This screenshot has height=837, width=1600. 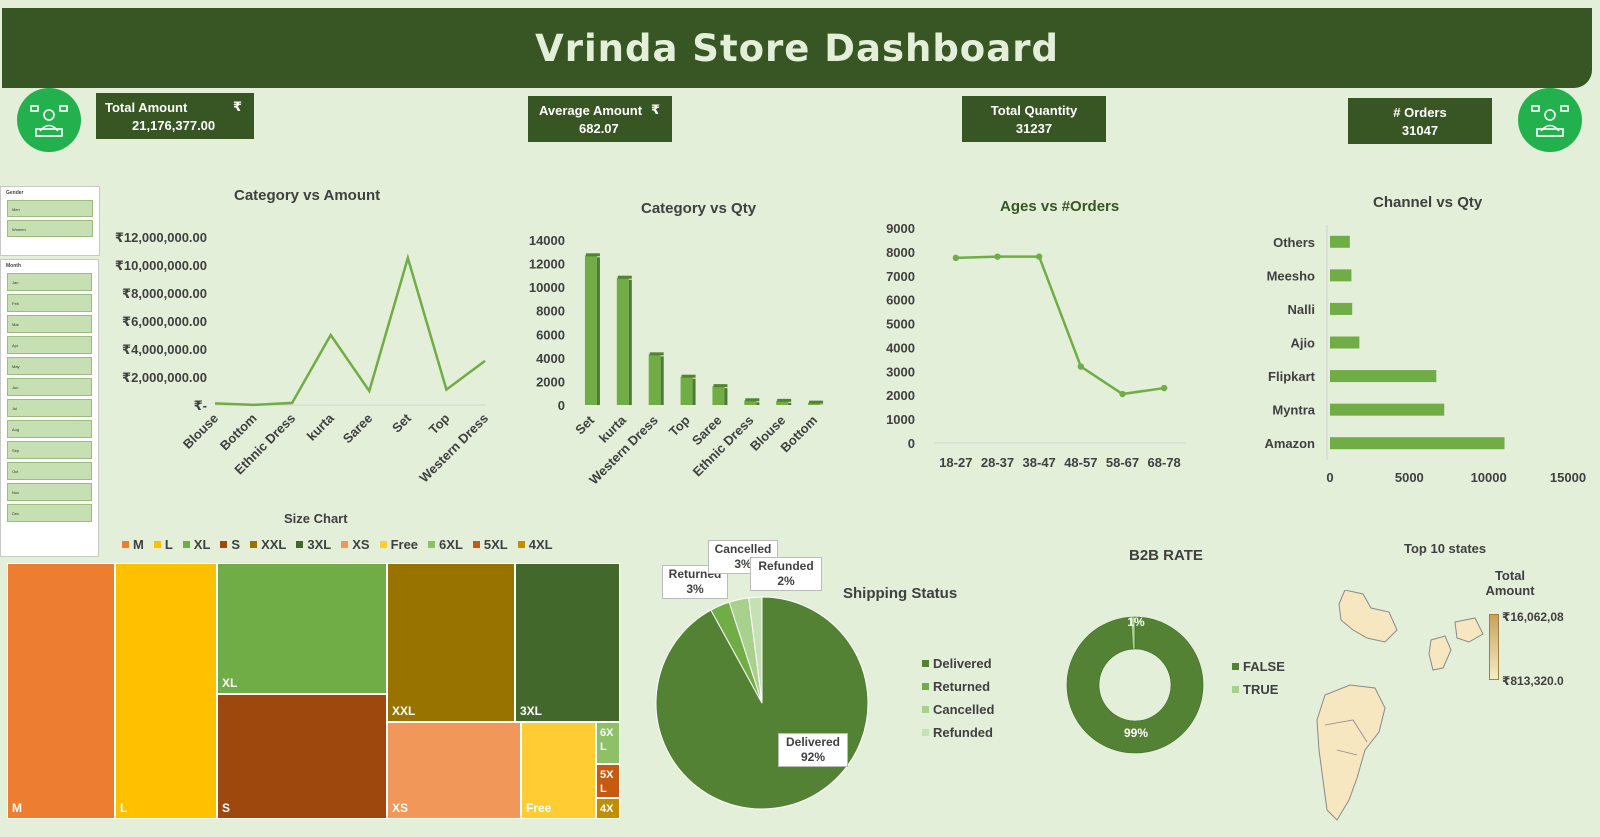 What do you see at coordinates (1420, 121) in the screenshot?
I see `kpi-orders: # Orders 31047` at bounding box center [1420, 121].